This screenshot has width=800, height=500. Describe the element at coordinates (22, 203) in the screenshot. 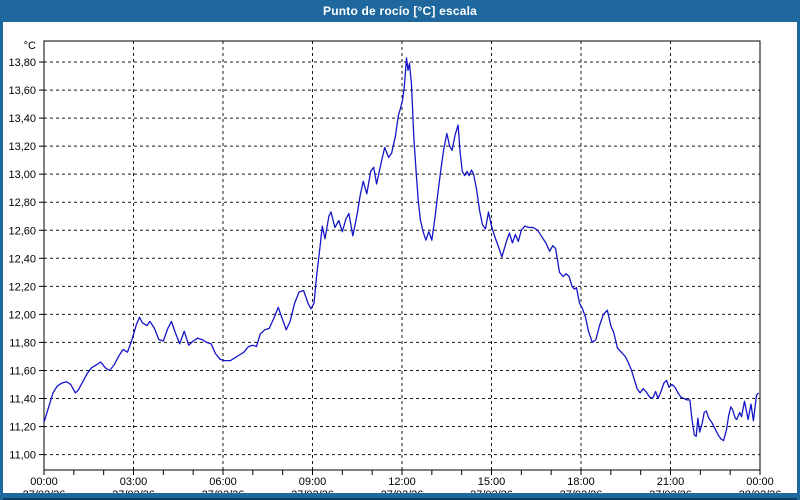

I see `y-axis-tick-label: 12,80` at that location.